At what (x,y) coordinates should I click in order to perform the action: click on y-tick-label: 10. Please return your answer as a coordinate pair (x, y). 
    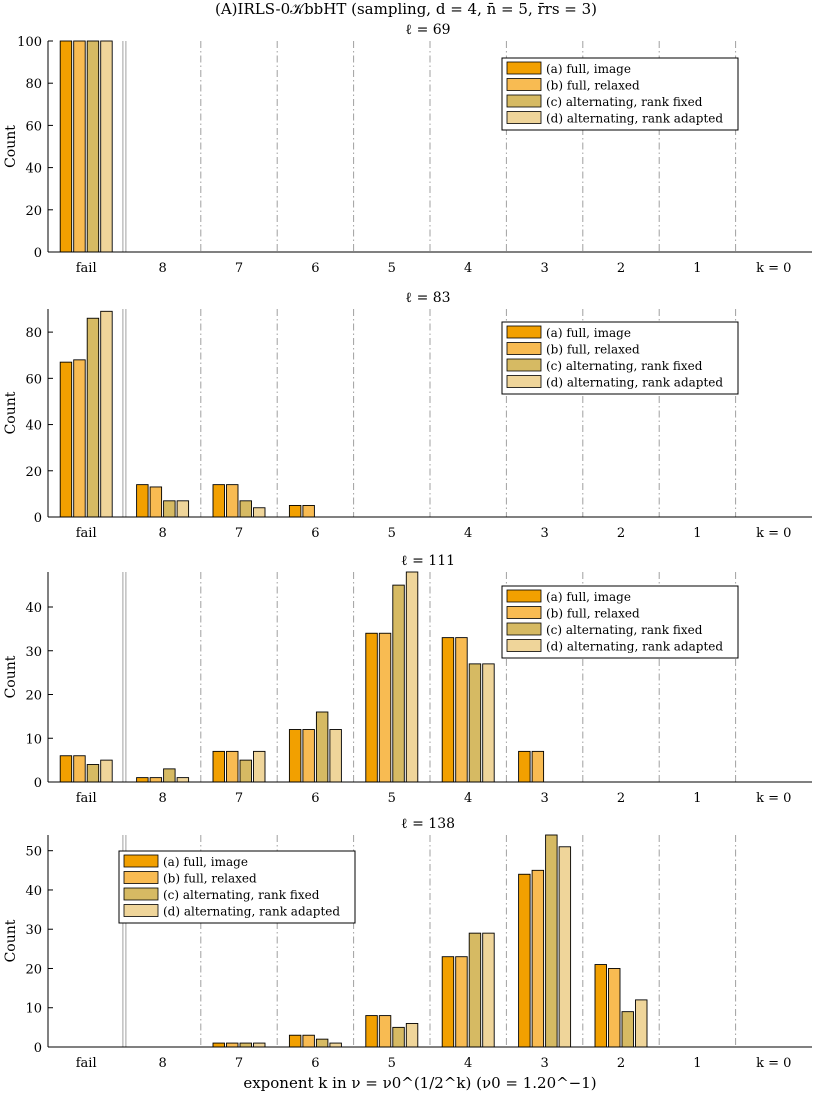
    Looking at the image, I should click on (33, 1009).